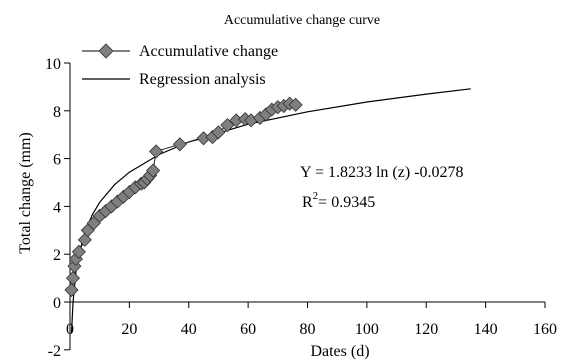 The height and width of the screenshot is (360, 563). I want to click on y-tick-label: 4, so click(57, 207).